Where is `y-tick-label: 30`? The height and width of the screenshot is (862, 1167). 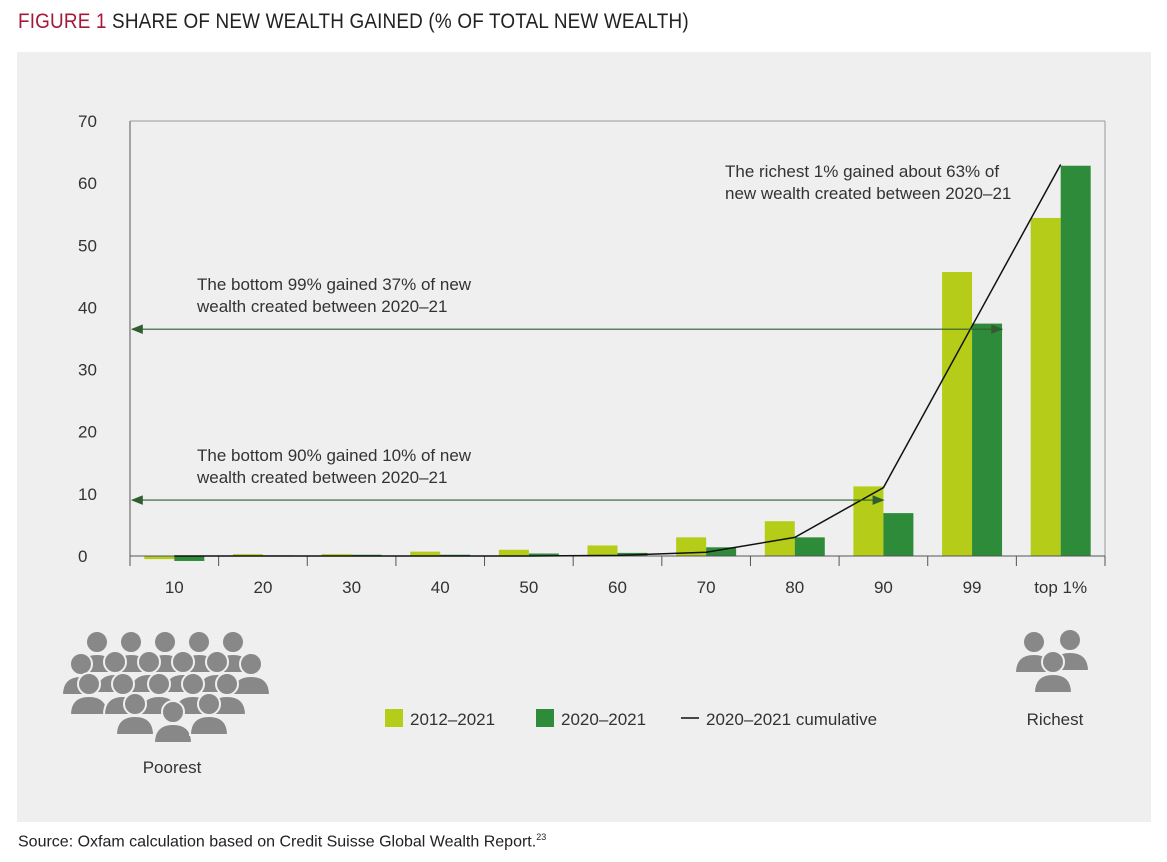
y-tick-label: 30 is located at coordinates (87, 370).